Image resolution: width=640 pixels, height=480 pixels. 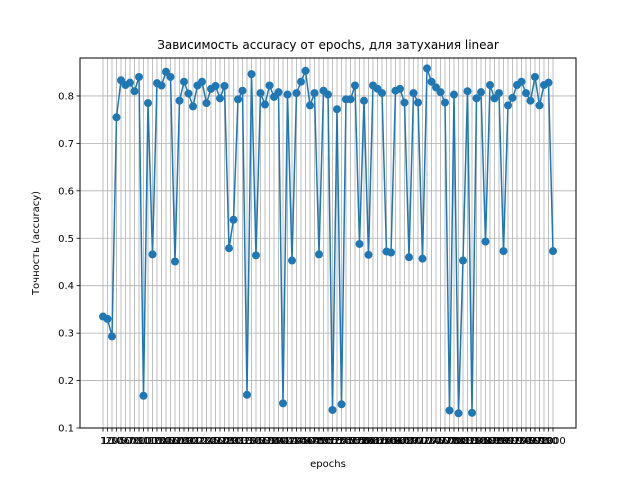 What do you see at coordinates (498, 441) in the screenshot?
I see `x-tick-label: 880` at bounding box center [498, 441].